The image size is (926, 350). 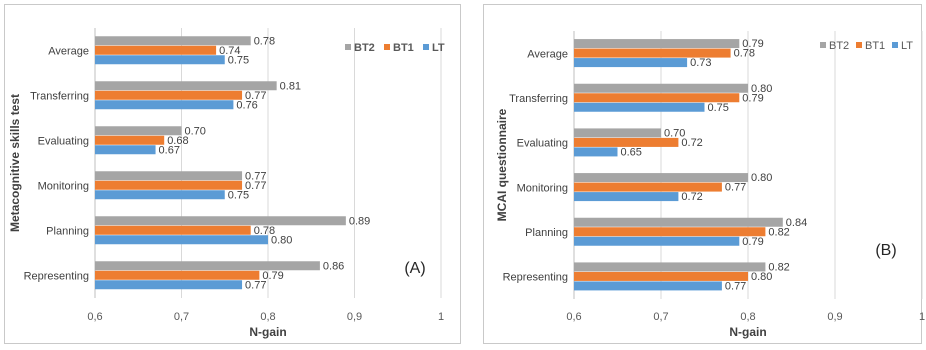 What do you see at coordinates (177, 141) in the screenshot?
I see `data-label: 0.68` at bounding box center [177, 141].